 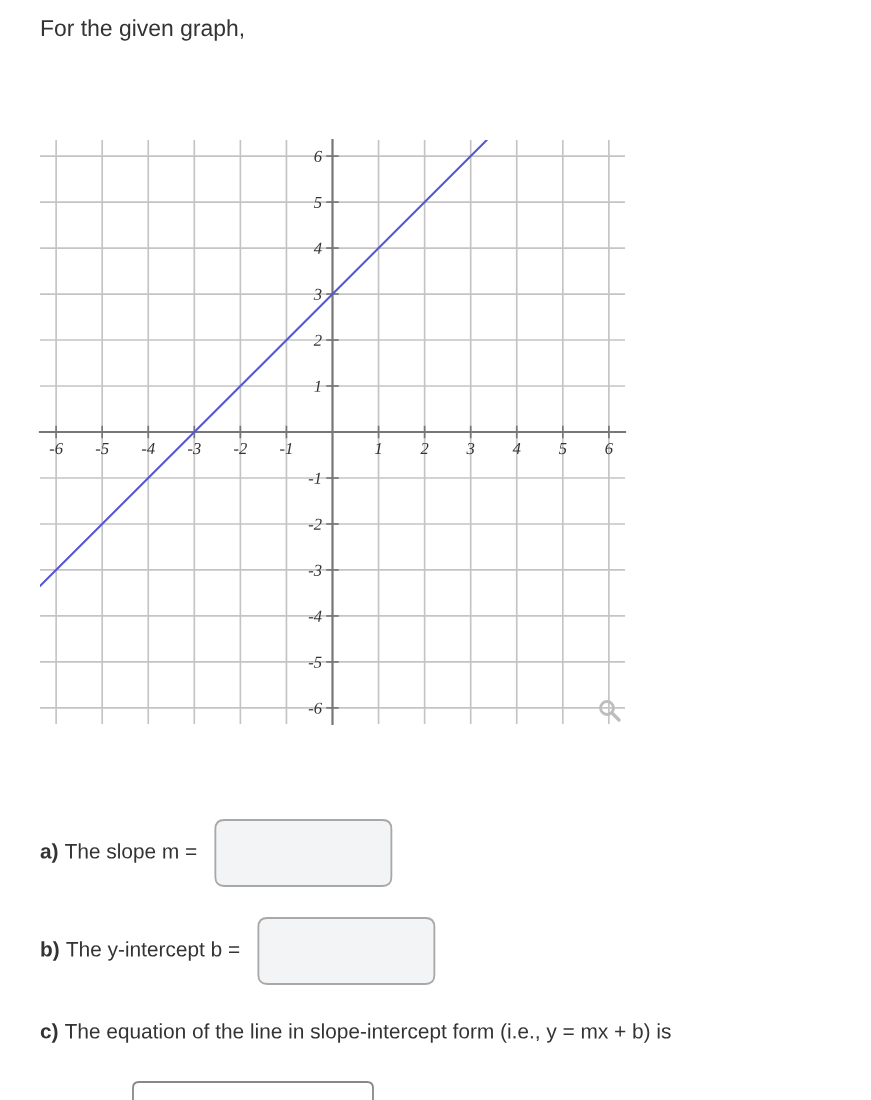 I want to click on x-tick-label: -3, so click(x=194, y=448).